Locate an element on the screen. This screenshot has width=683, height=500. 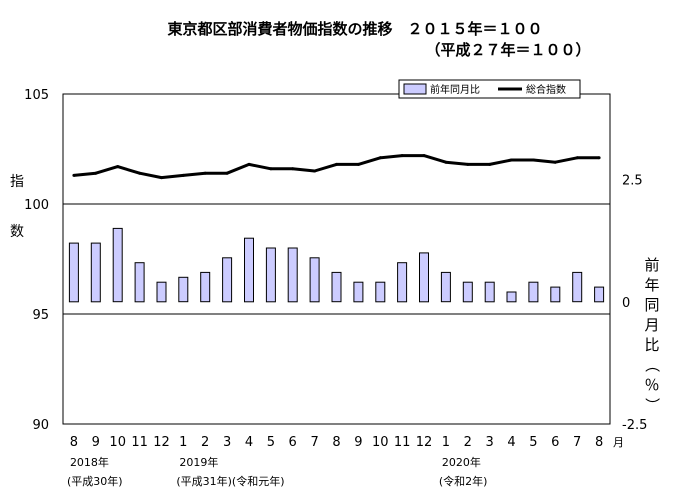
right-axis-label-char: ） is located at coordinates (652, 404).